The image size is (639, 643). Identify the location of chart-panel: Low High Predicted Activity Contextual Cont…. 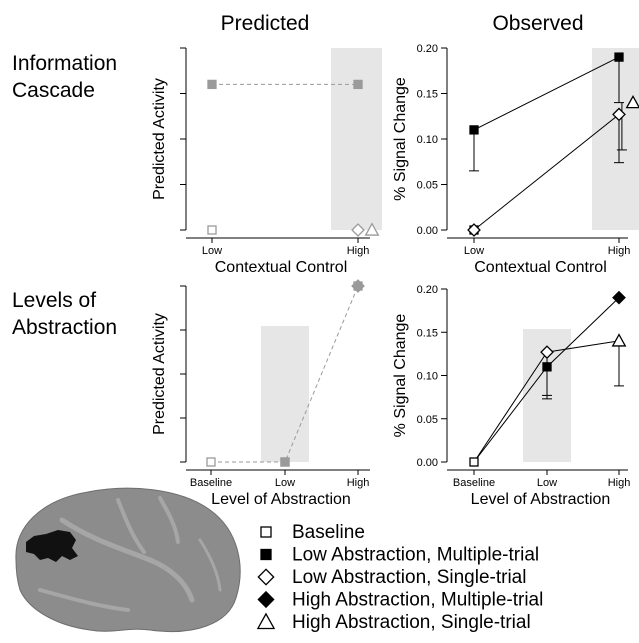
(266, 161).